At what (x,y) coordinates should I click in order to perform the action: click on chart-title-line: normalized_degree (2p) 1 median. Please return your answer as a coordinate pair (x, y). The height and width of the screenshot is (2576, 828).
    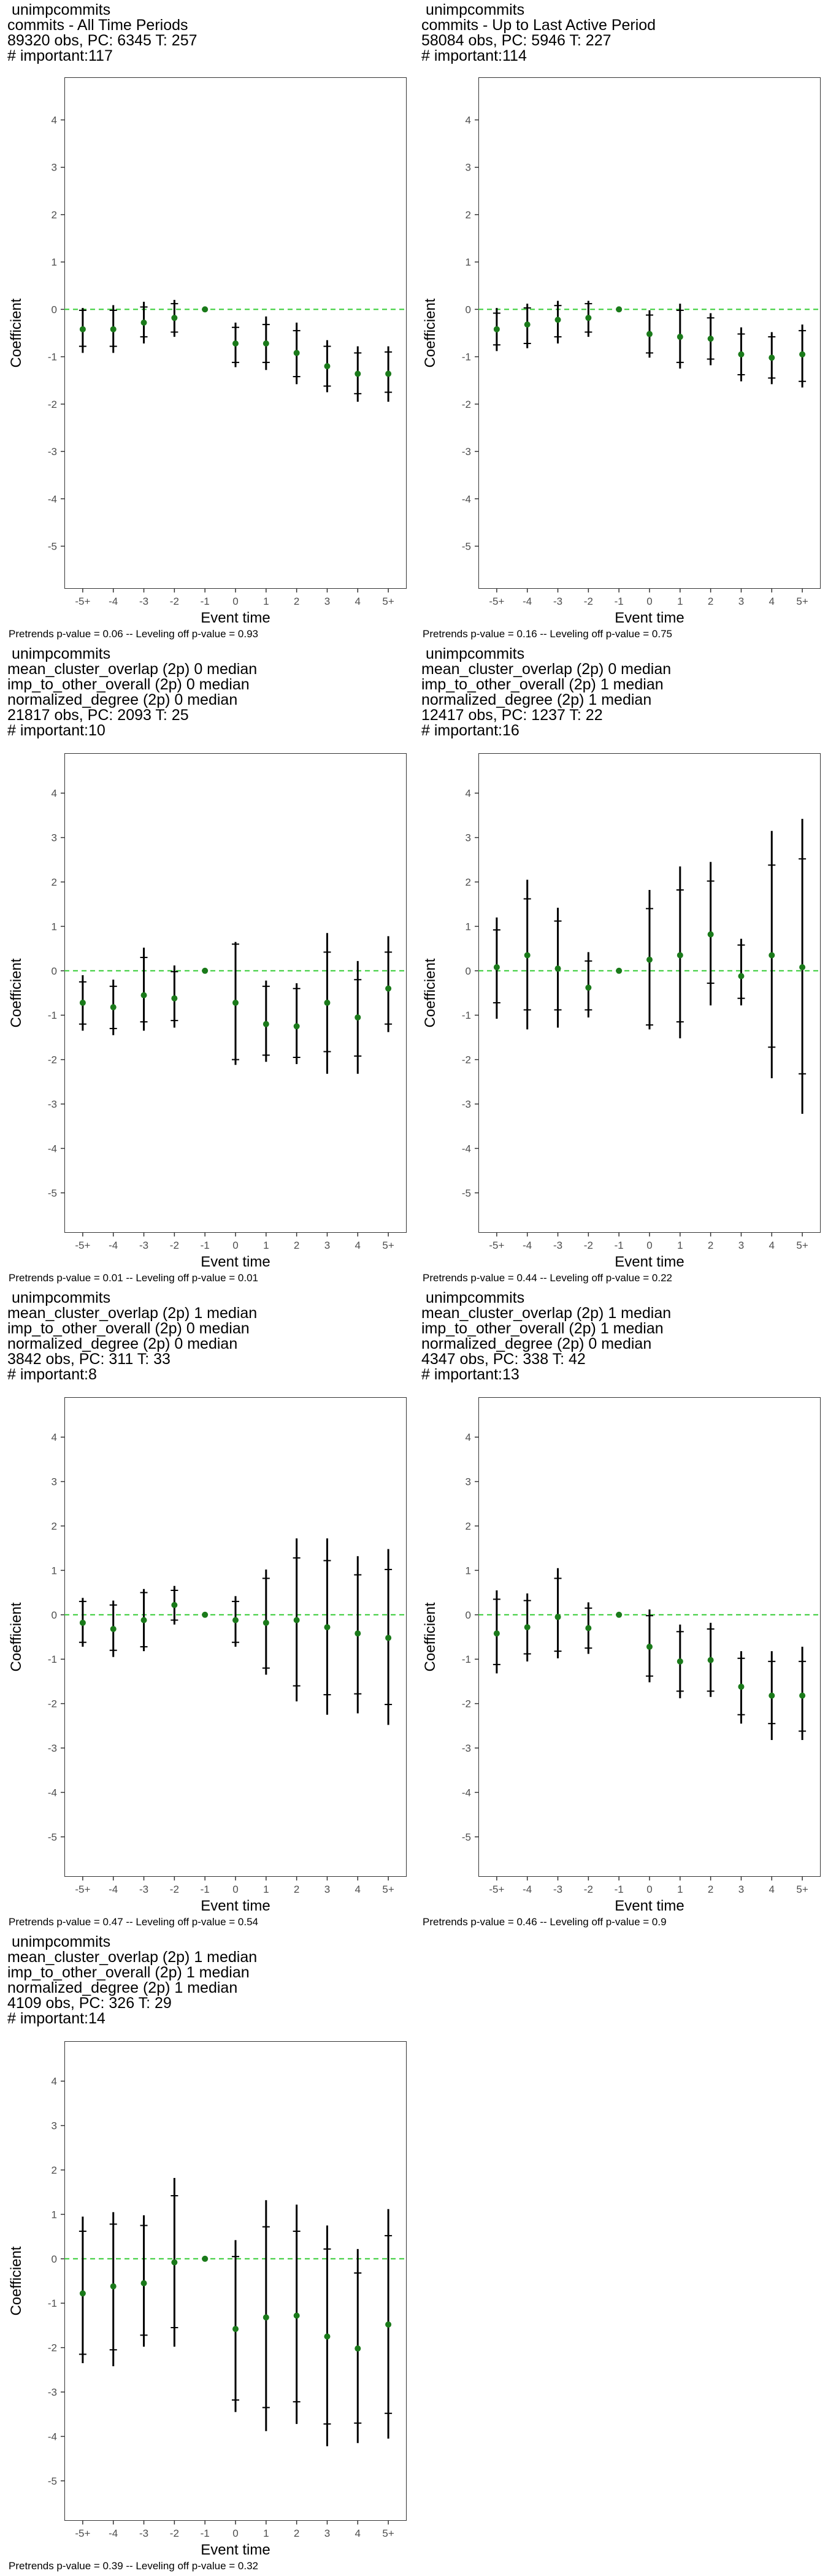
    Looking at the image, I should click on (536, 699).